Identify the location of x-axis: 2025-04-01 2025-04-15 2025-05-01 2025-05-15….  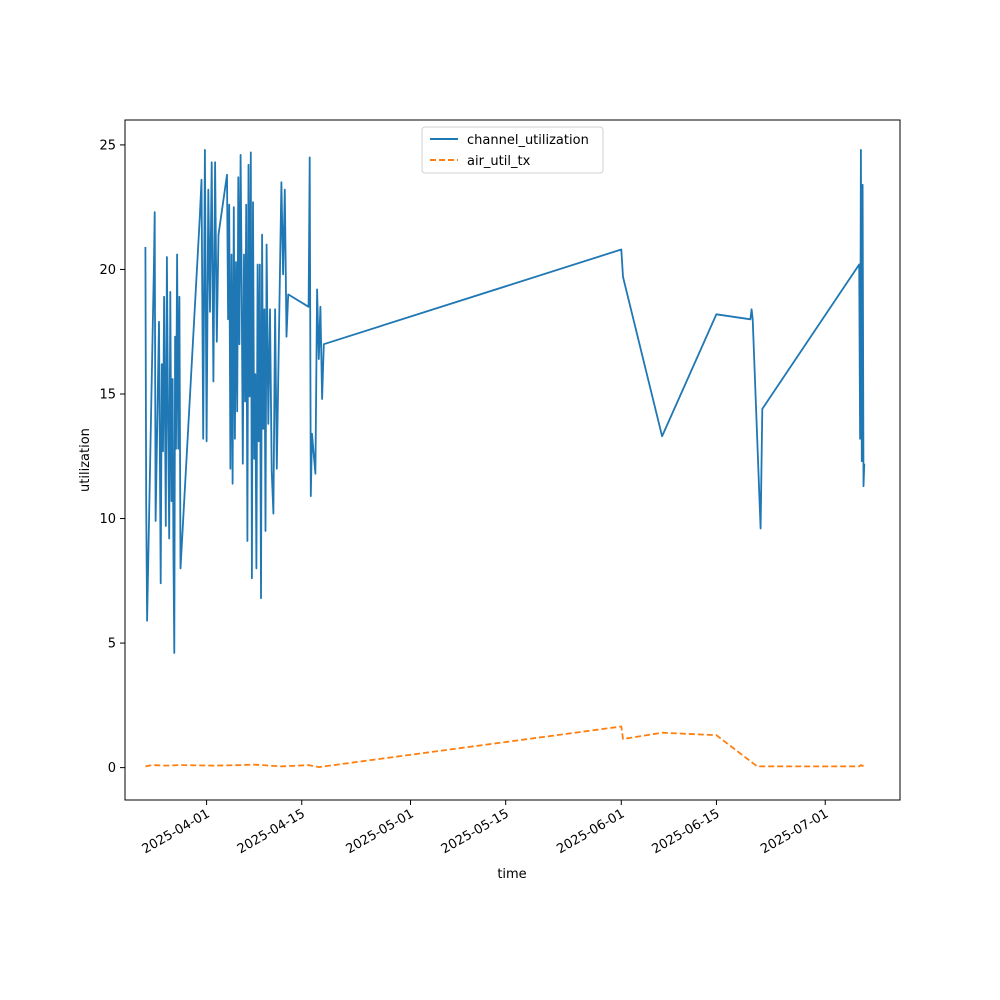
(485, 828).